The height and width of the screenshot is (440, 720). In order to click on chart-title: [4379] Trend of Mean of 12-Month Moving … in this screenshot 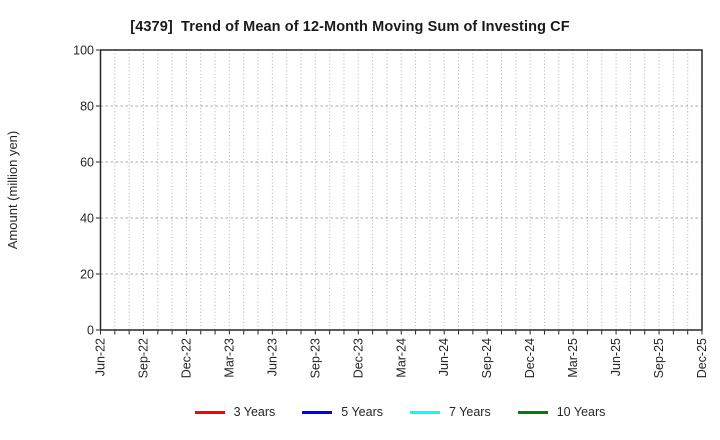, I will do `click(350, 27)`.